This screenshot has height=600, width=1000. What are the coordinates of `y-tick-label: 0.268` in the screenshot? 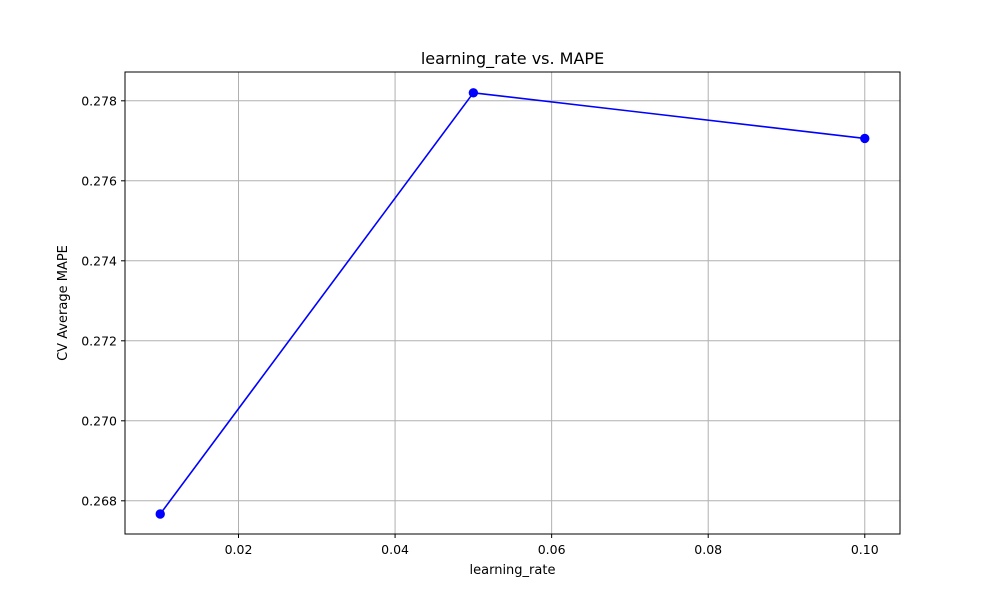 It's located at (99, 500).